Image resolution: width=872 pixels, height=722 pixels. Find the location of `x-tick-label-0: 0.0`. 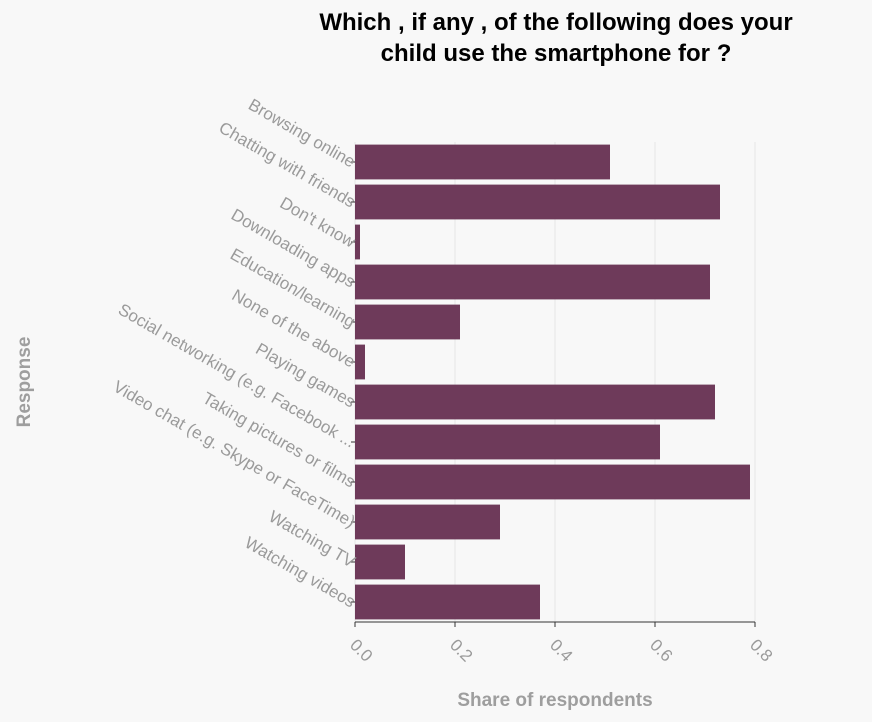

x-tick-label-0: 0.0 is located at coordinates (361, 650).